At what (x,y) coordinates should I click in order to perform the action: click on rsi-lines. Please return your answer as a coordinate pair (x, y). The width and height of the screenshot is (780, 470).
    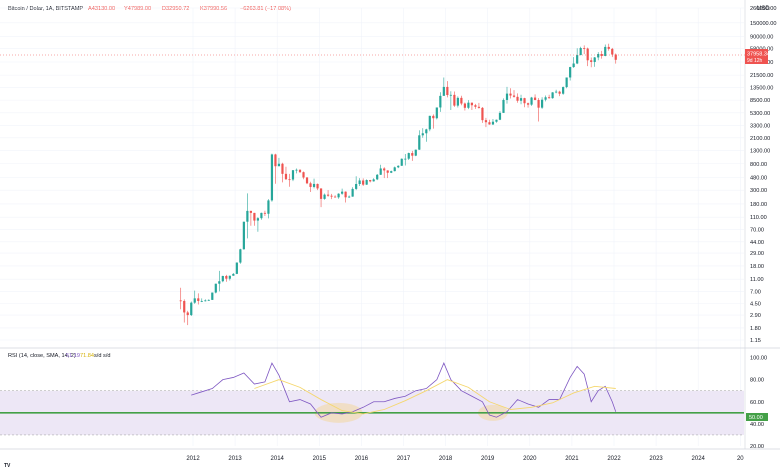
    Looking at the image, I should click on (372, 390).